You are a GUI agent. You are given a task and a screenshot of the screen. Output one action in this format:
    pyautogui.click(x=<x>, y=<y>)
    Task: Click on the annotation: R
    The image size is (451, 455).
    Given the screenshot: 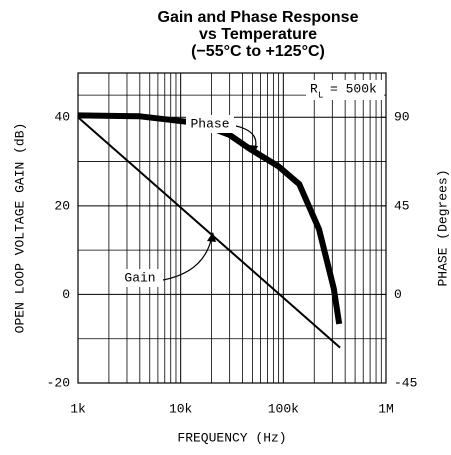 What is the action you would take?
    pyautogui.click(x=314, y=88)
    